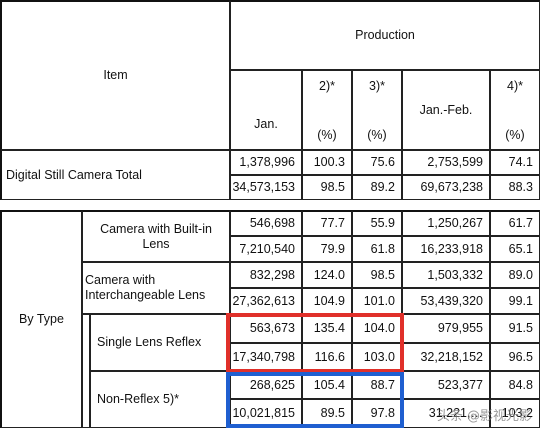  Describe the element at coordinates (266, 385) in the screenshot. I see `table-cell: 268,625` at that location.